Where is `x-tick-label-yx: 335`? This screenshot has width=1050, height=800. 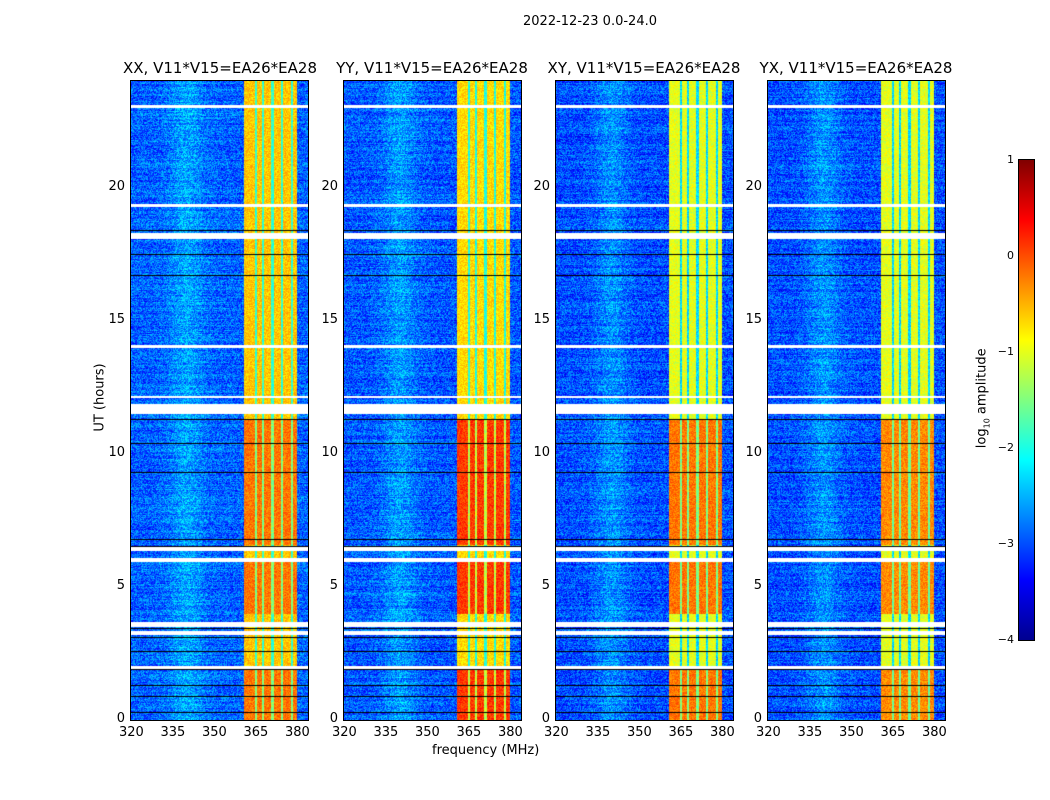 x-tick-label-yx: 335 is located at coordinates (810, 732).